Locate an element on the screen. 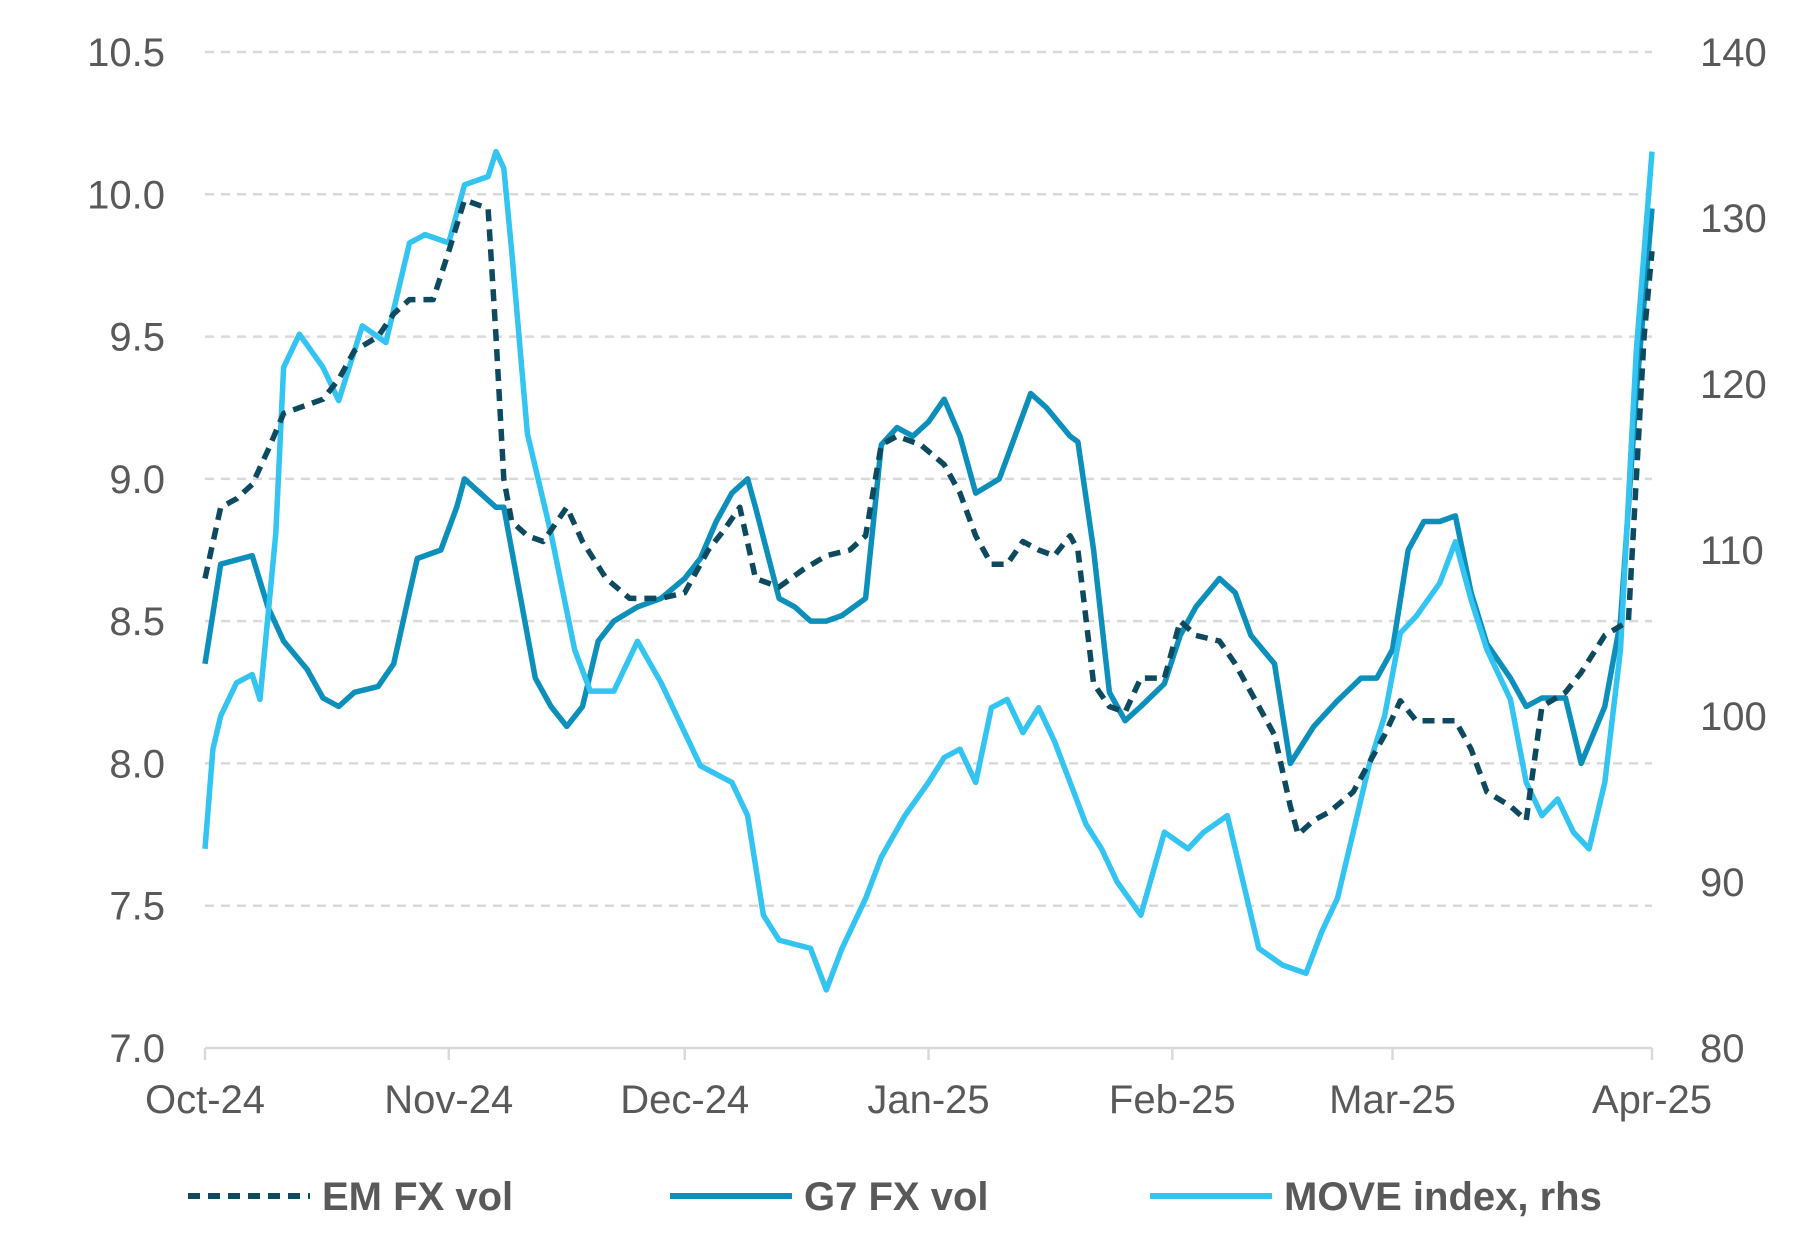 The image size is (1804, 1259). x-tick-label: Nov-24 is located at coordinates (448, 1100).